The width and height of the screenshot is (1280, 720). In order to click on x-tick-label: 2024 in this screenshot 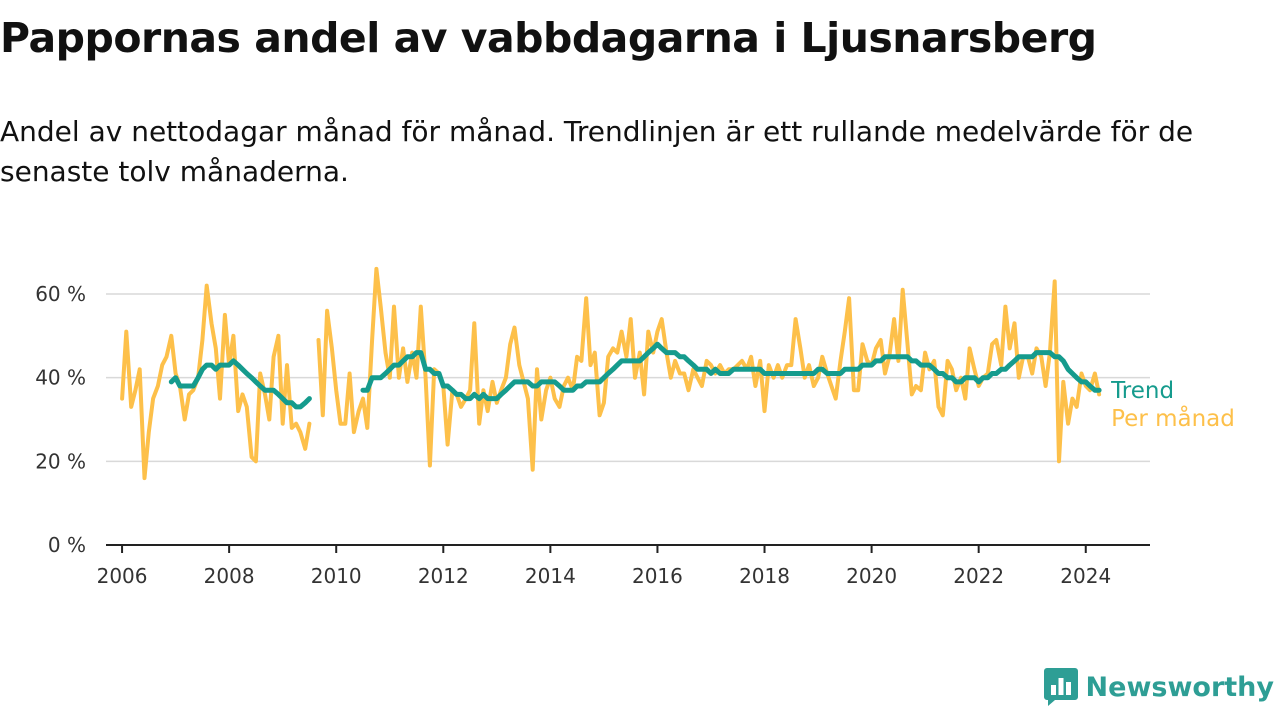, I will do `click(1085, 576)`.